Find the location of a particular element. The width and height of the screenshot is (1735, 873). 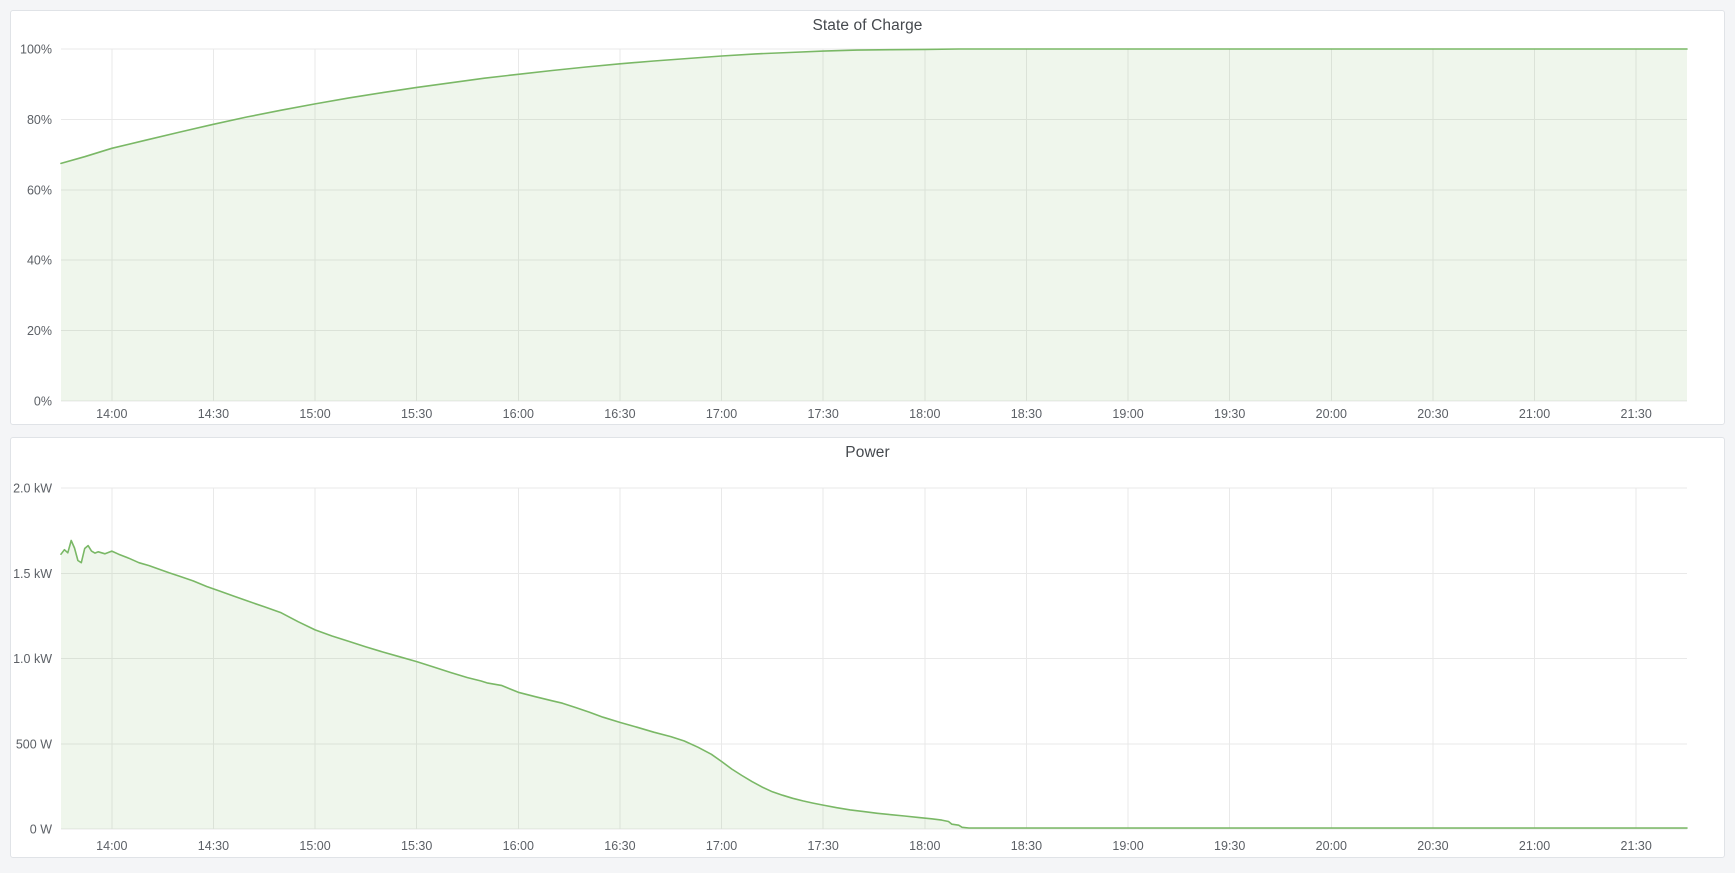

panel-title-state-of-charge: State of Charge is located at coordinates (867, 25).